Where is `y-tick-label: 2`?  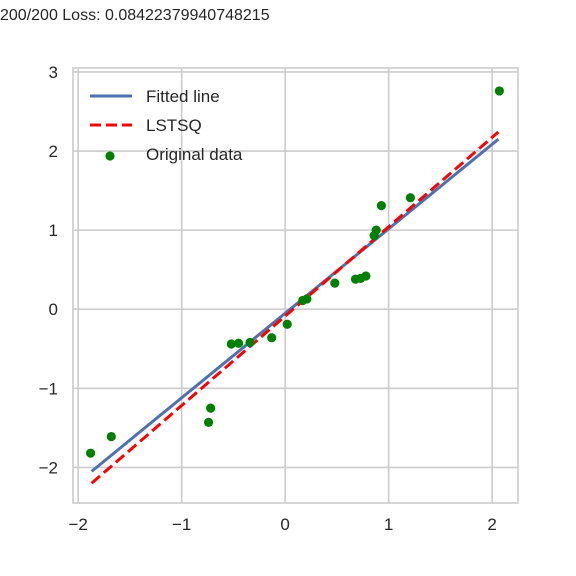 y-tick-label: 2 is located at coordinates (53, 151).